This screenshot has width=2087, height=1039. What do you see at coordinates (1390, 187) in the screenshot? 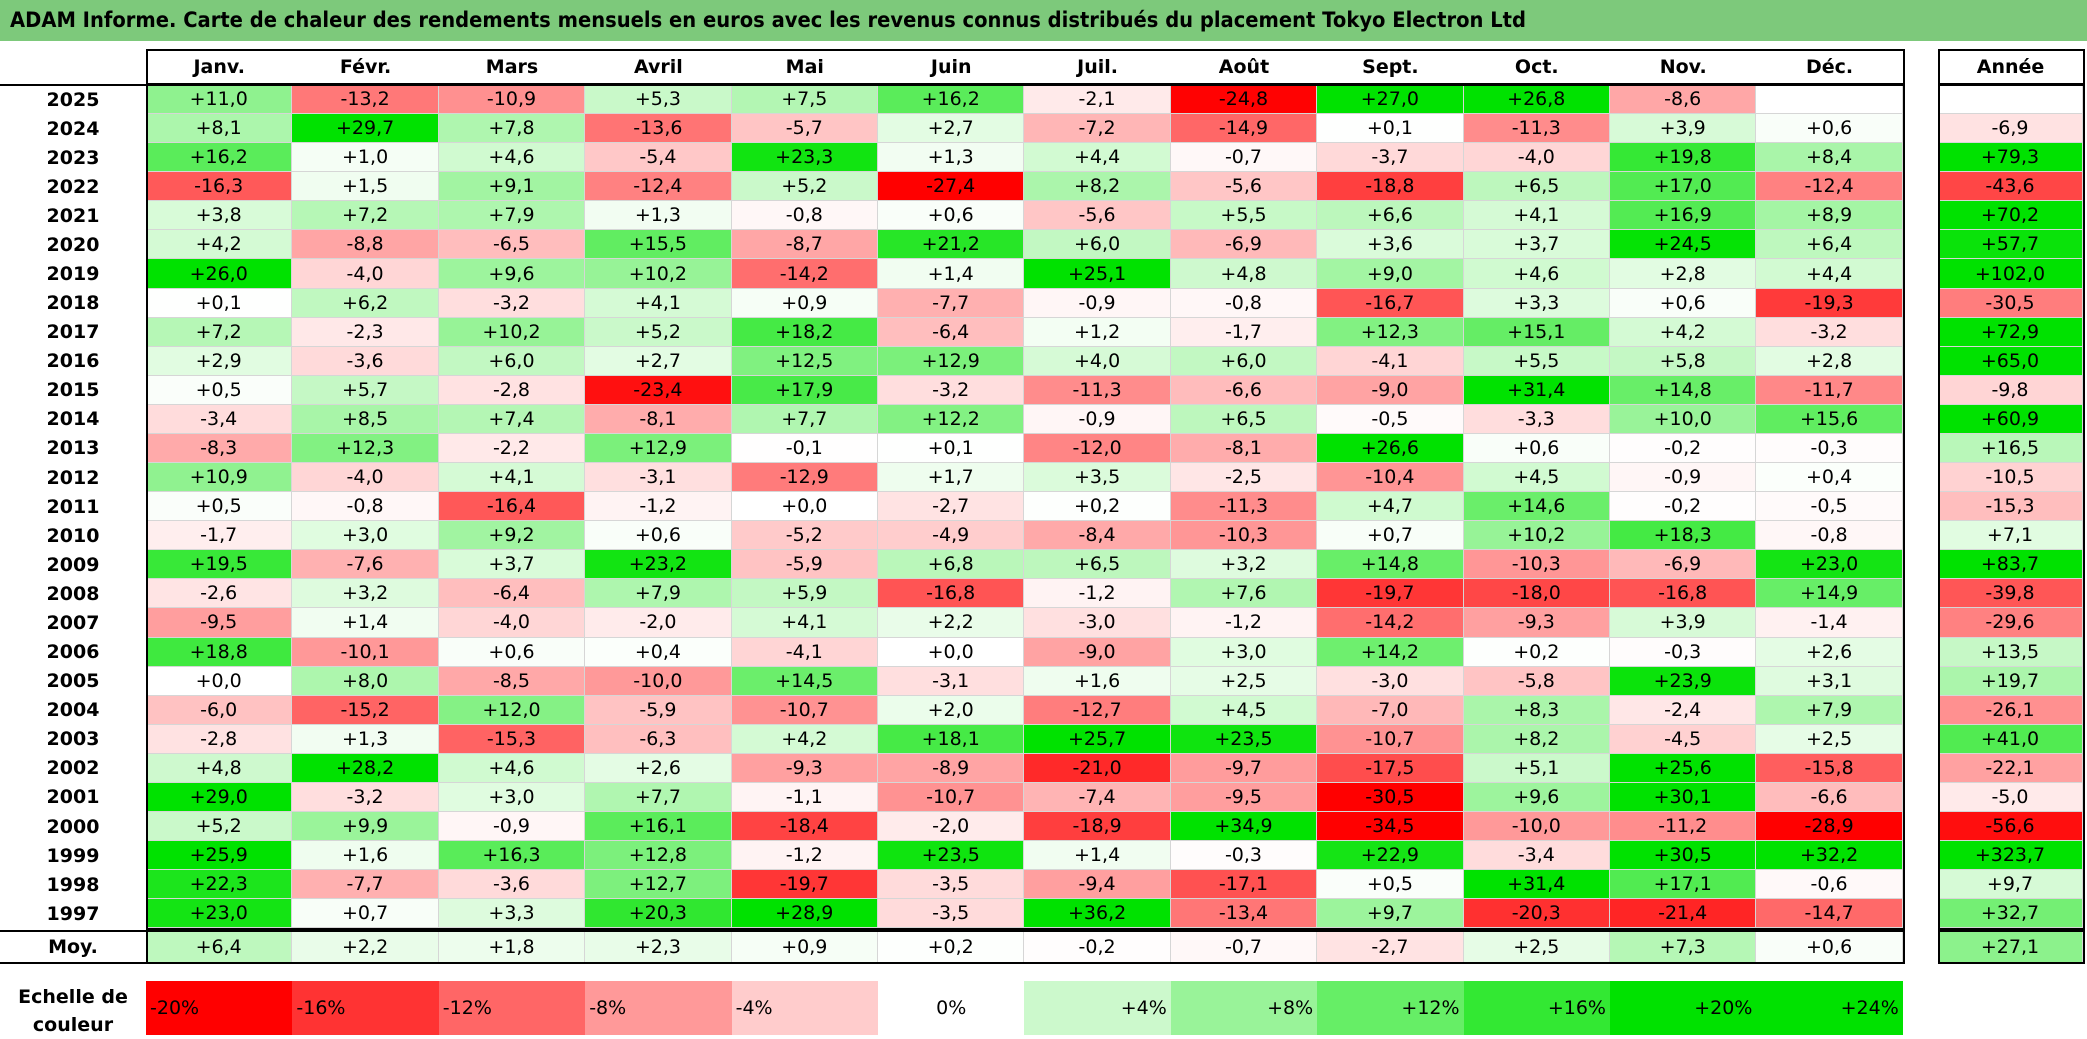
I see `heatmap-cell: -18,8` at bounding box center [1390, 187].